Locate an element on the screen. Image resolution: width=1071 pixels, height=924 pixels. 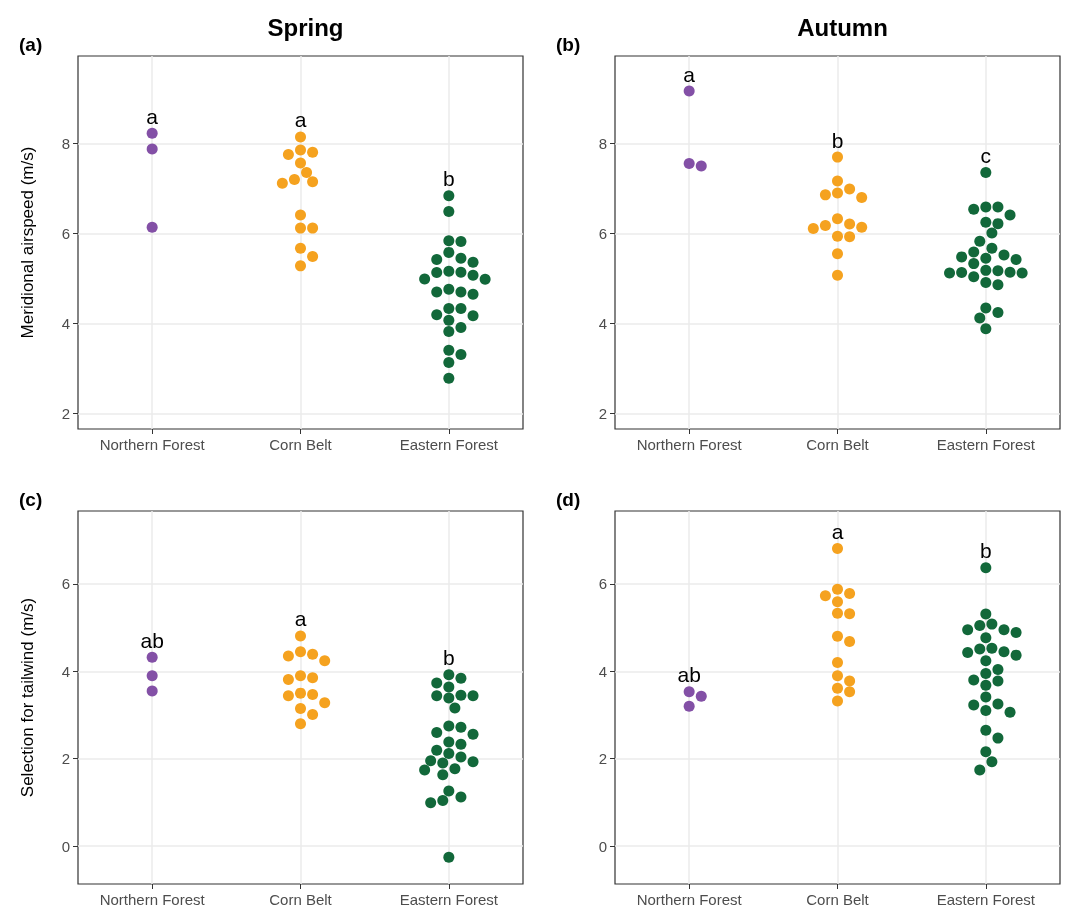
y-axis-title: Meridional airspeed (m/s) is located at coordinates (27, 242).